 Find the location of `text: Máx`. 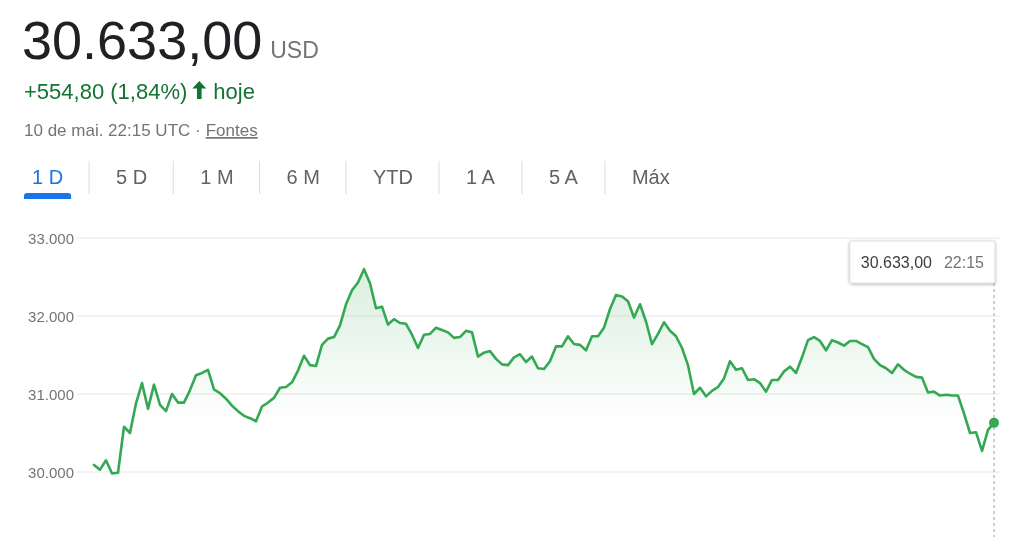

text: Máx is located at coordinates (650, 177).